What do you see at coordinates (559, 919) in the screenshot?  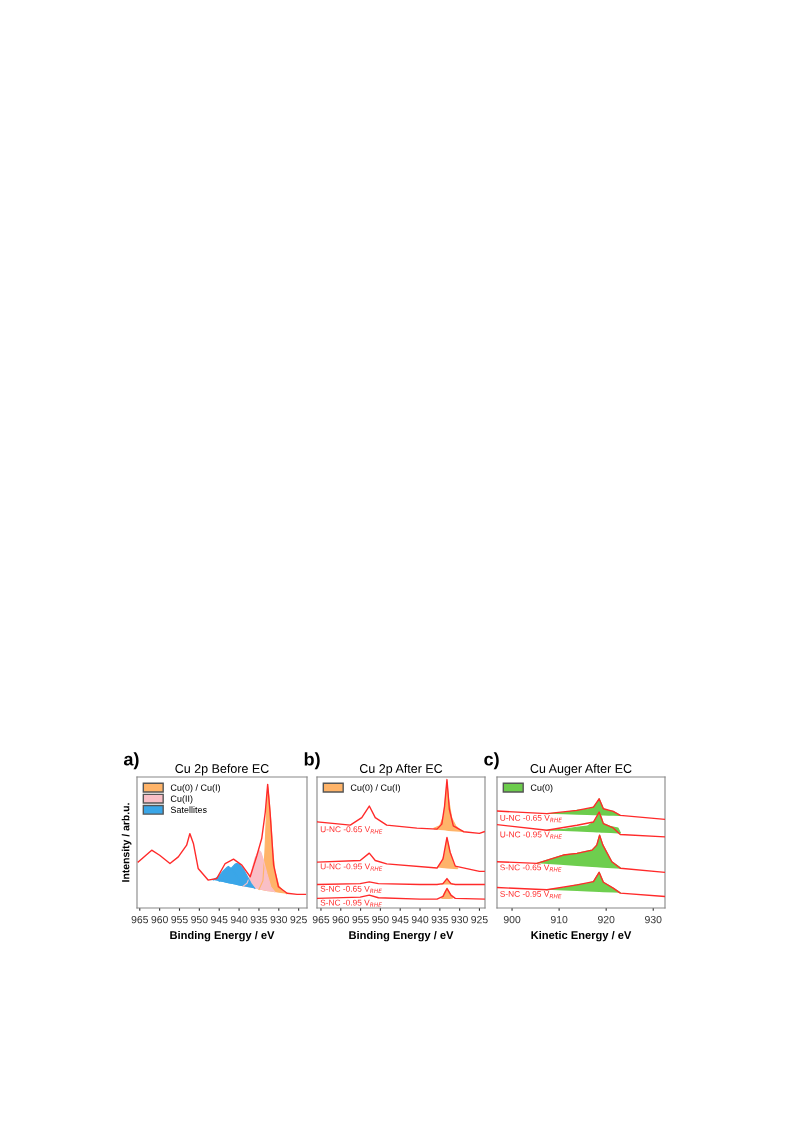 I see `x-tick-label: 910` at bounding box center [559, 919].